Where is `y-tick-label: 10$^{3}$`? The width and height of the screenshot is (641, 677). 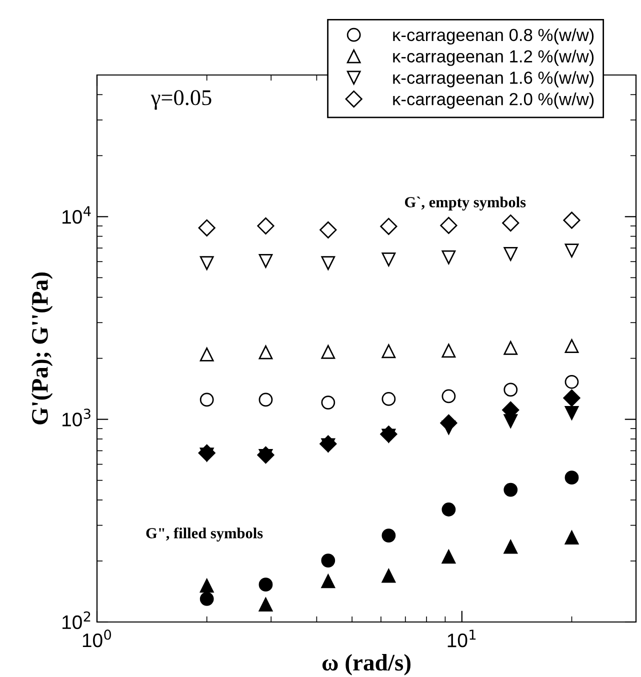 y-tick-label: 10$^{3}$ is located at coordinates (76, 417).